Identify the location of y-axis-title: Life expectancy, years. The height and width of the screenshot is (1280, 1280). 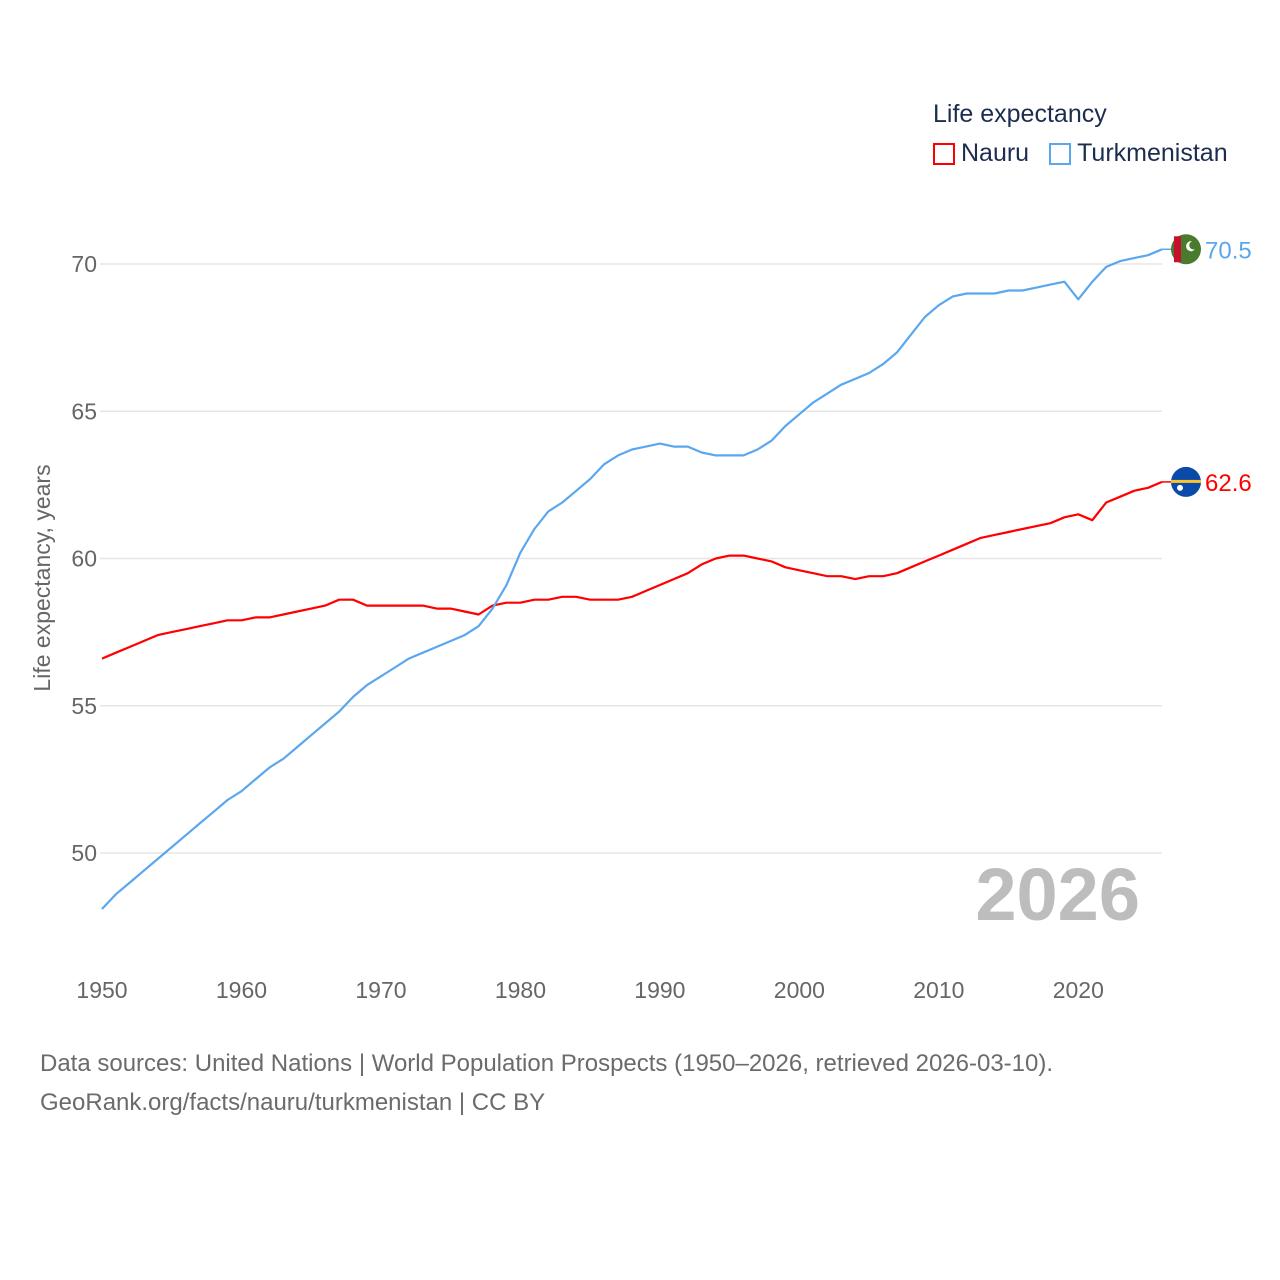
(42, 577).